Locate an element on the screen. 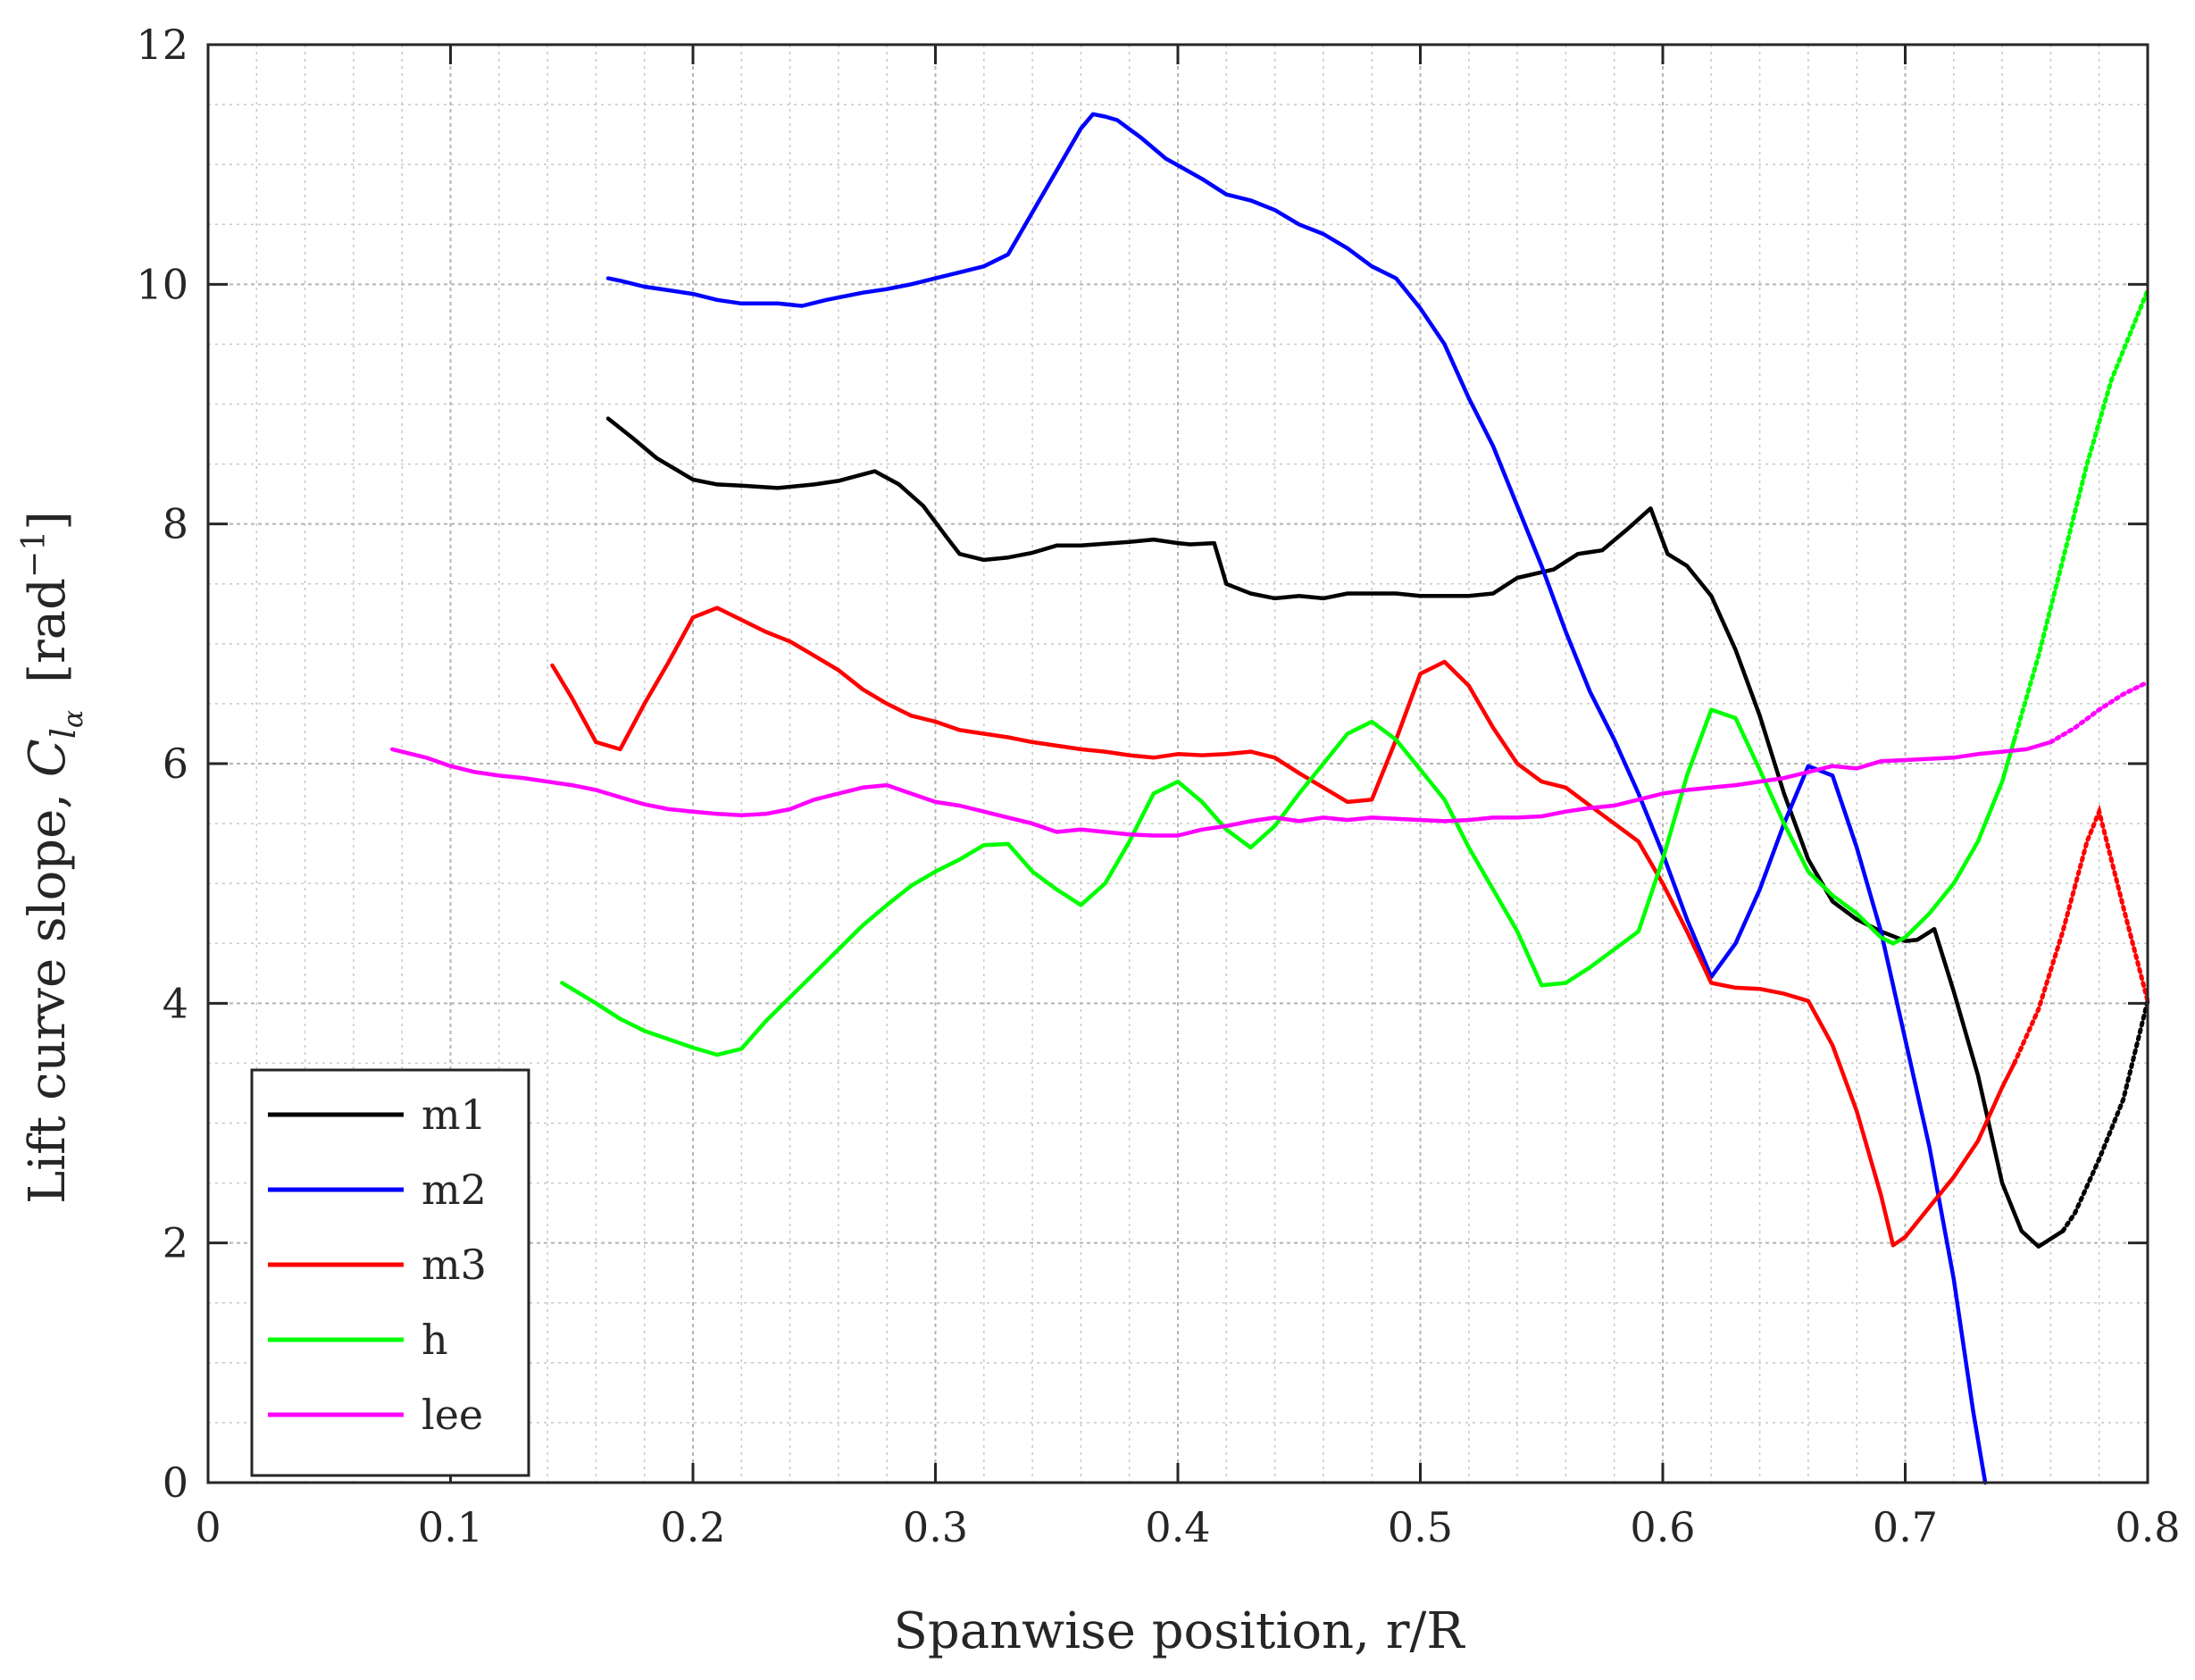 The height and width of the screenshot is (1680, 2195). legend: m1 m2 m3 h lee is located at coordinates (390, 1272).